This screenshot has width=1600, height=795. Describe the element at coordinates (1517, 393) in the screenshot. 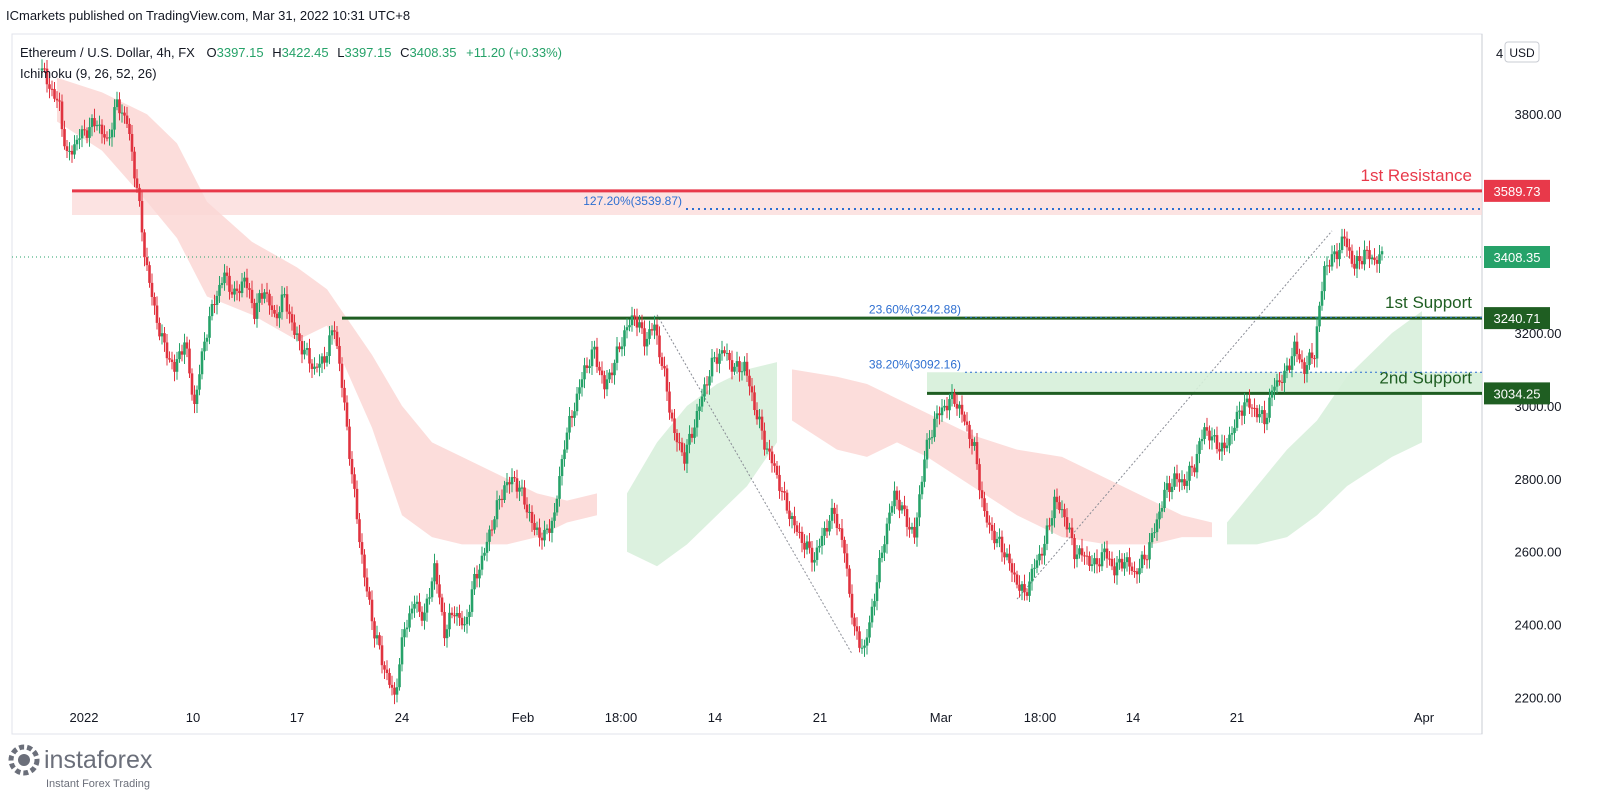

I see `support2-price-badge: 3034.25` at that location.